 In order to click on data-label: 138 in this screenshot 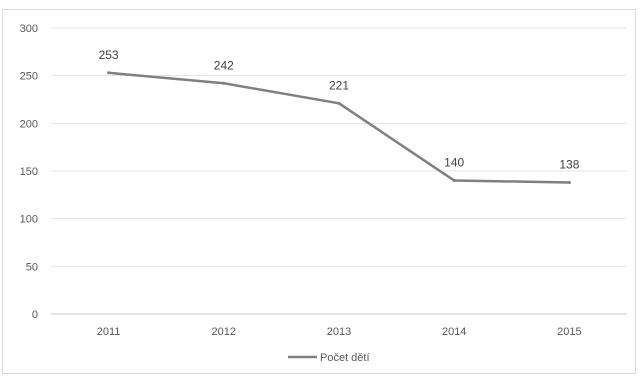, I will do `click(569, 164)`.